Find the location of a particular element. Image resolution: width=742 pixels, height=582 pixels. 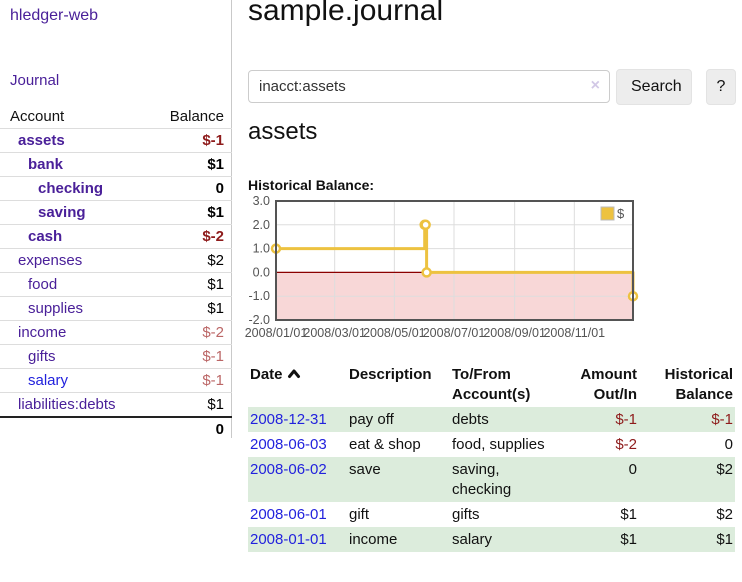

transaction-description: gift is located at coordinates (359, 514).